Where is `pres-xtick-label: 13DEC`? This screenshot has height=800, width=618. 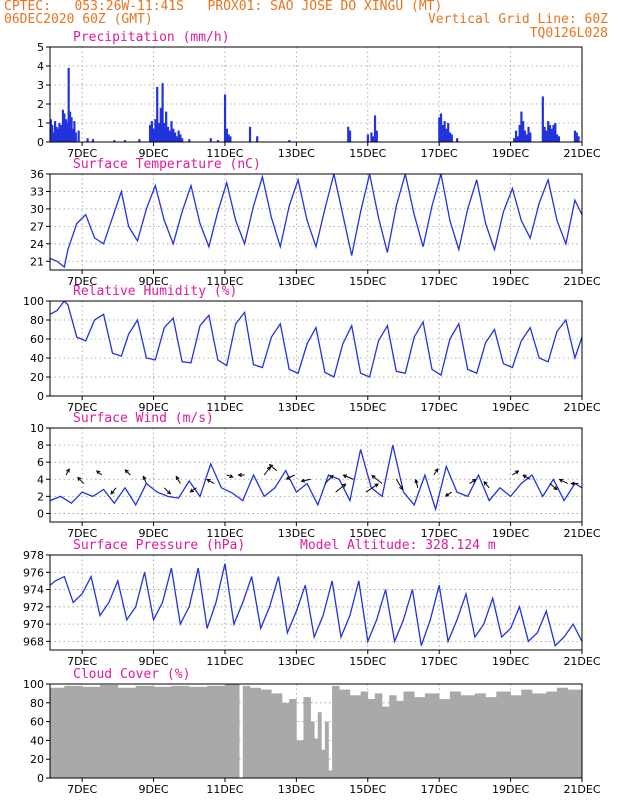 pres-xtick-label: 13DEC is located at coordinates (296, 661).